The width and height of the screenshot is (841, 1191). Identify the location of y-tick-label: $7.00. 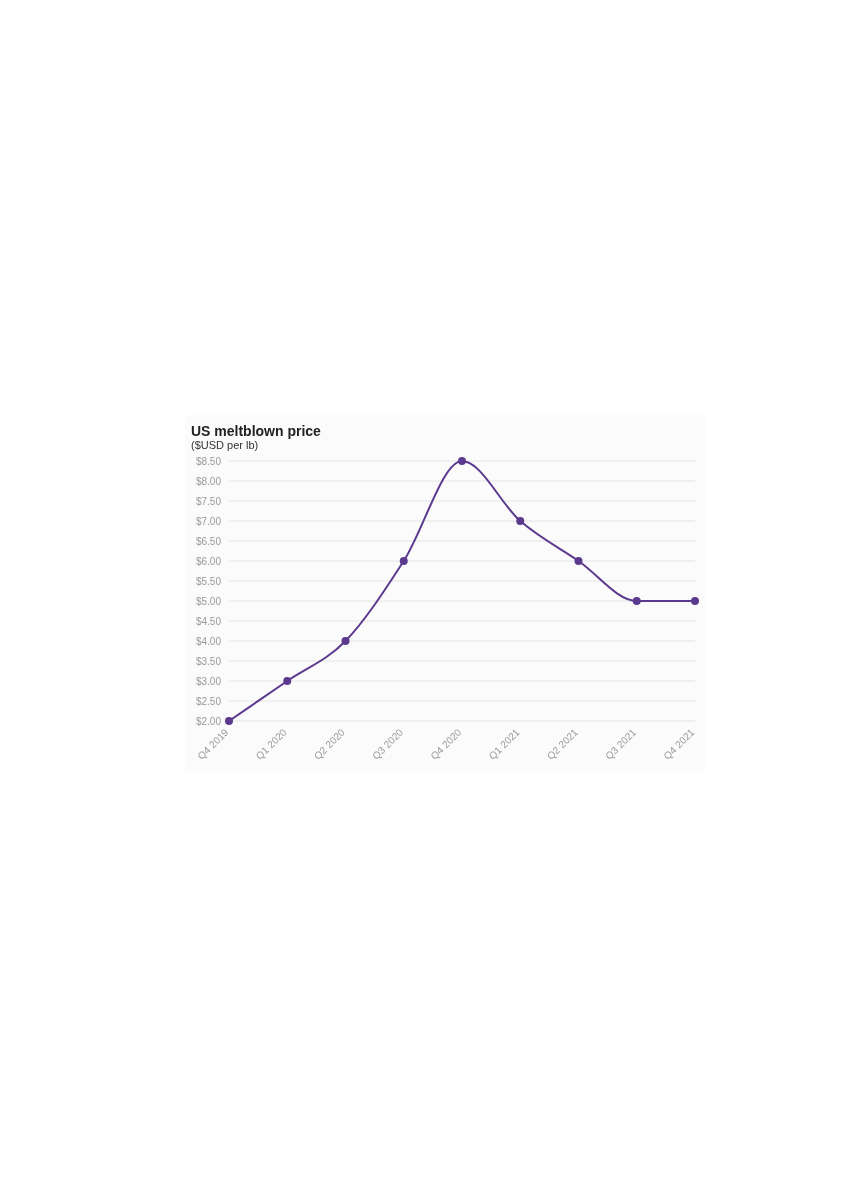
(208, 521).